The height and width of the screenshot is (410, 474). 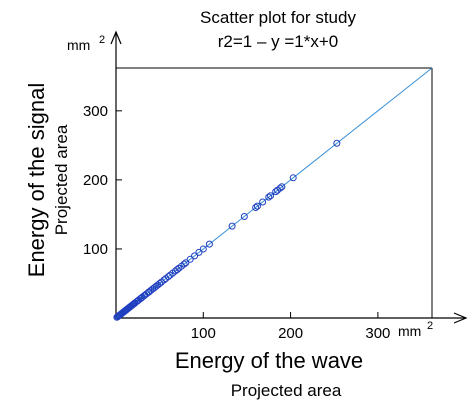 I want to click on y-axis-subtitle: Projected area, so click(x=61, y=179).